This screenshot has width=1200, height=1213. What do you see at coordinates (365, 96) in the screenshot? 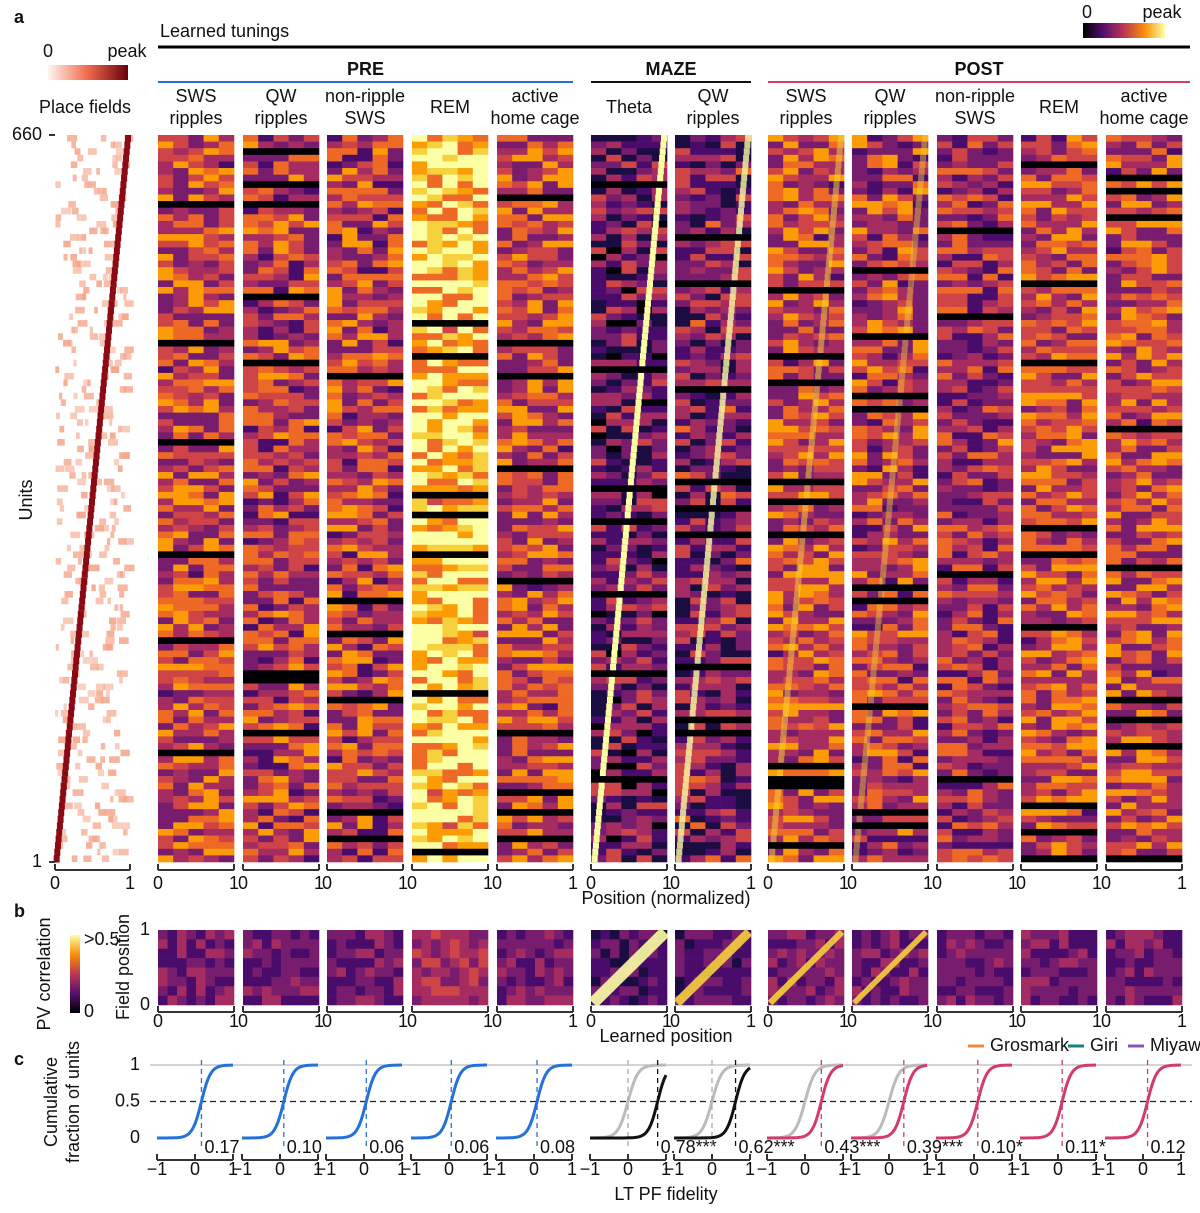
I see `column-title: non-ripple` at bounding box center [365, 96].